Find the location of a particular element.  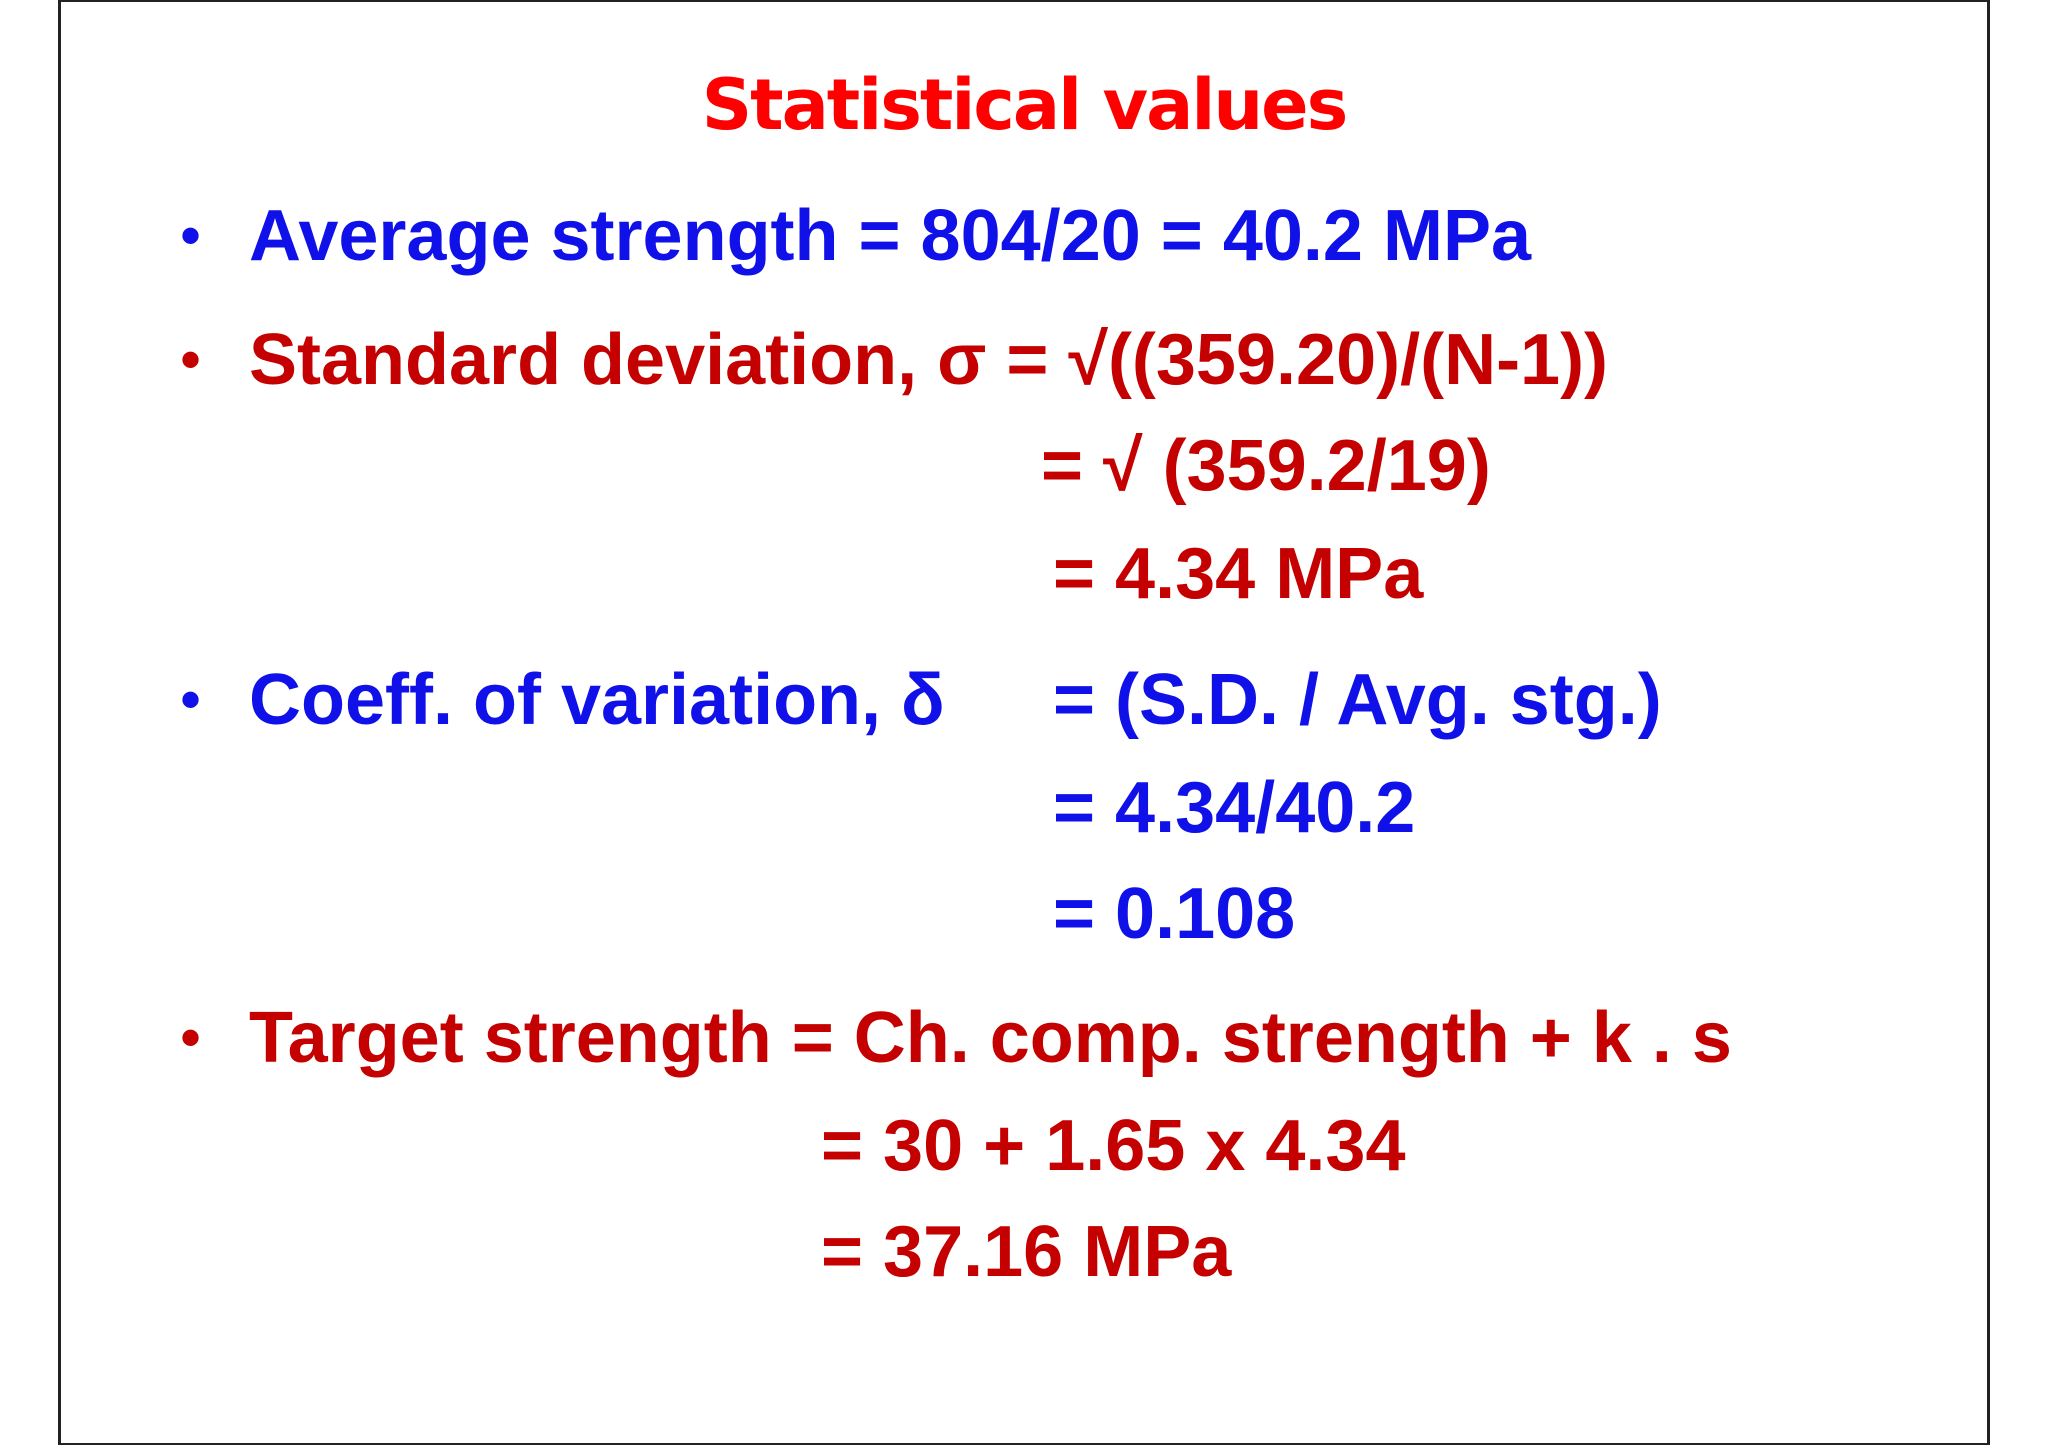

coeff-line-3: = 0.108 is located at coordinates (1174, 914).